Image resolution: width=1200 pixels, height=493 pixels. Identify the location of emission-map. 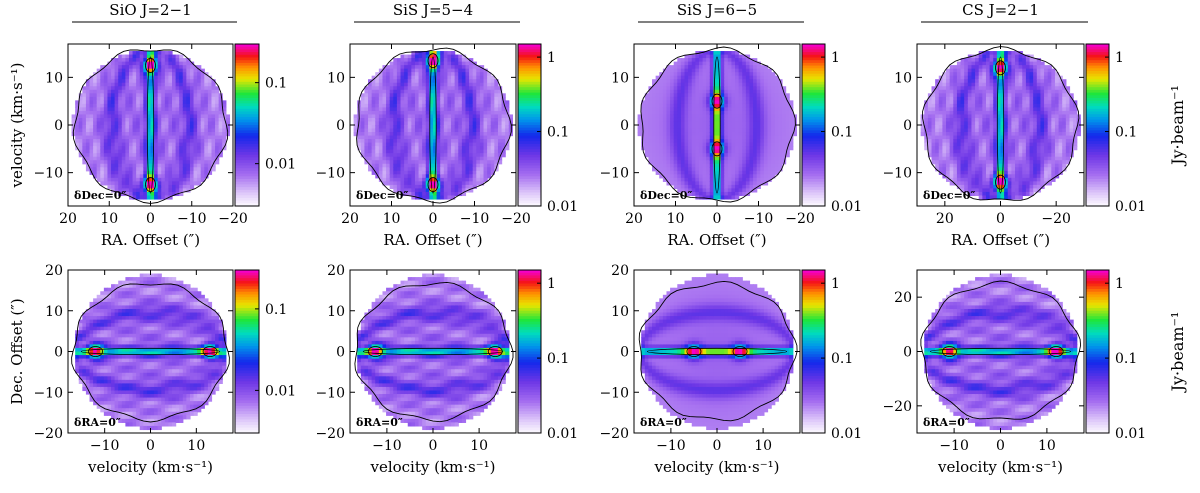
(1000, 125).